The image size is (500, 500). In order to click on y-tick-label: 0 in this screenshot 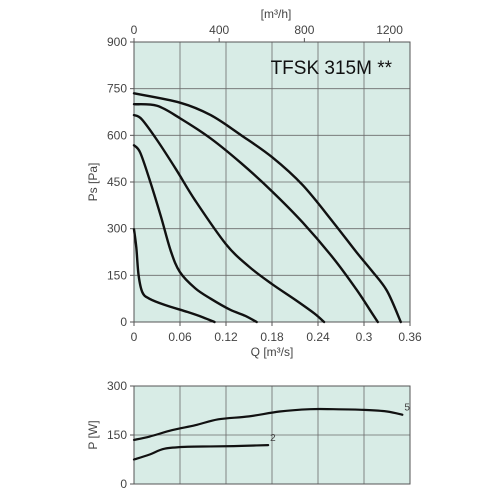, I will do `click(123, 322)`.